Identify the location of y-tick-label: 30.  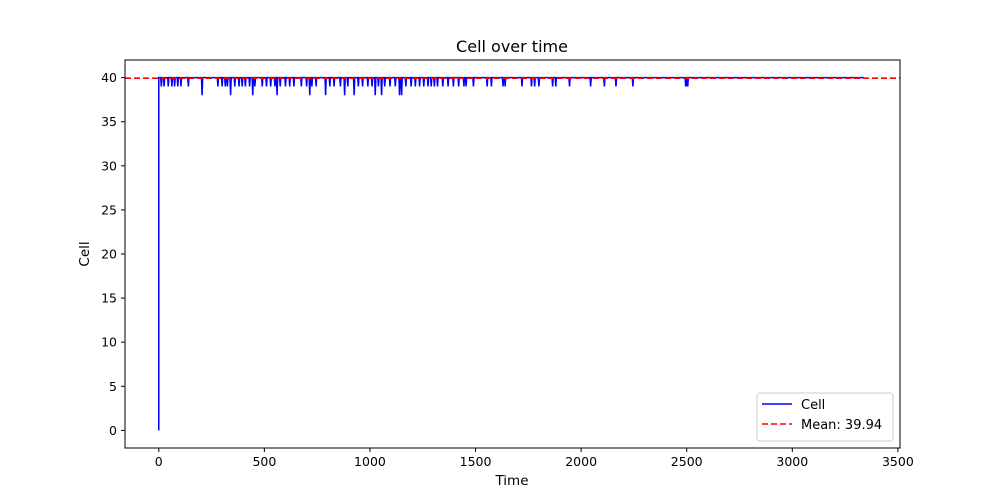
(109, 165).